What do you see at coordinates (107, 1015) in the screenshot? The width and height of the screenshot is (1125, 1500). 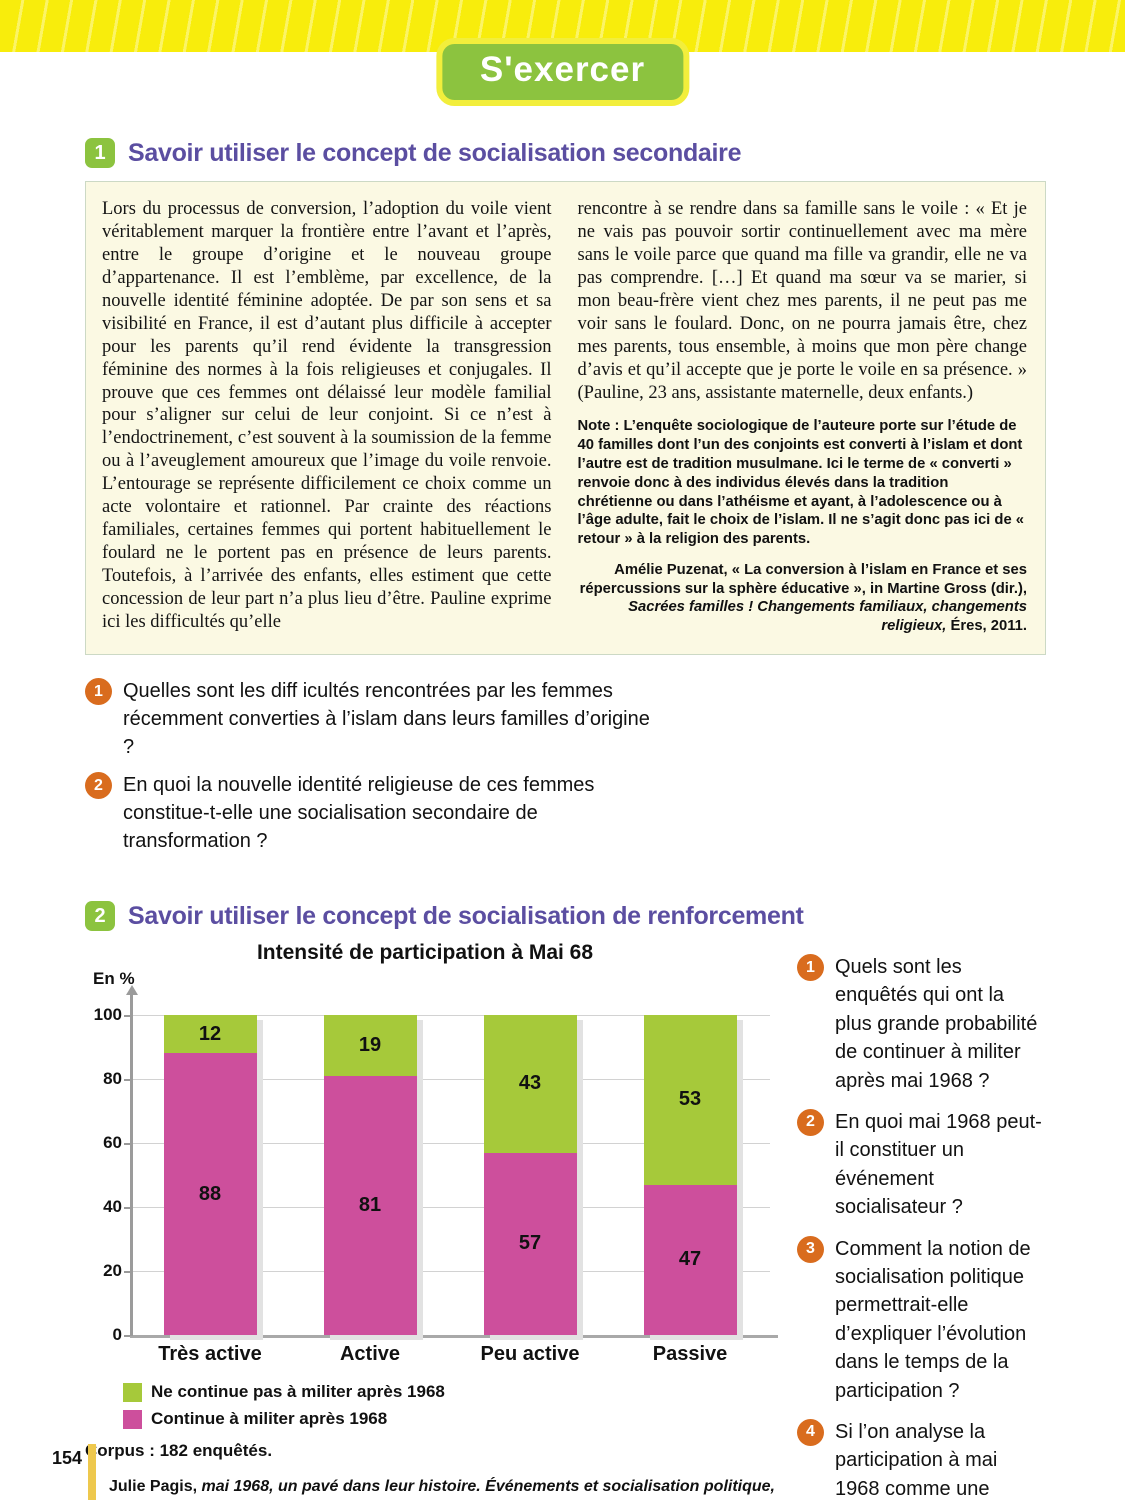 I see `y-tick-label: 100` at bounding box center [107, 1015].